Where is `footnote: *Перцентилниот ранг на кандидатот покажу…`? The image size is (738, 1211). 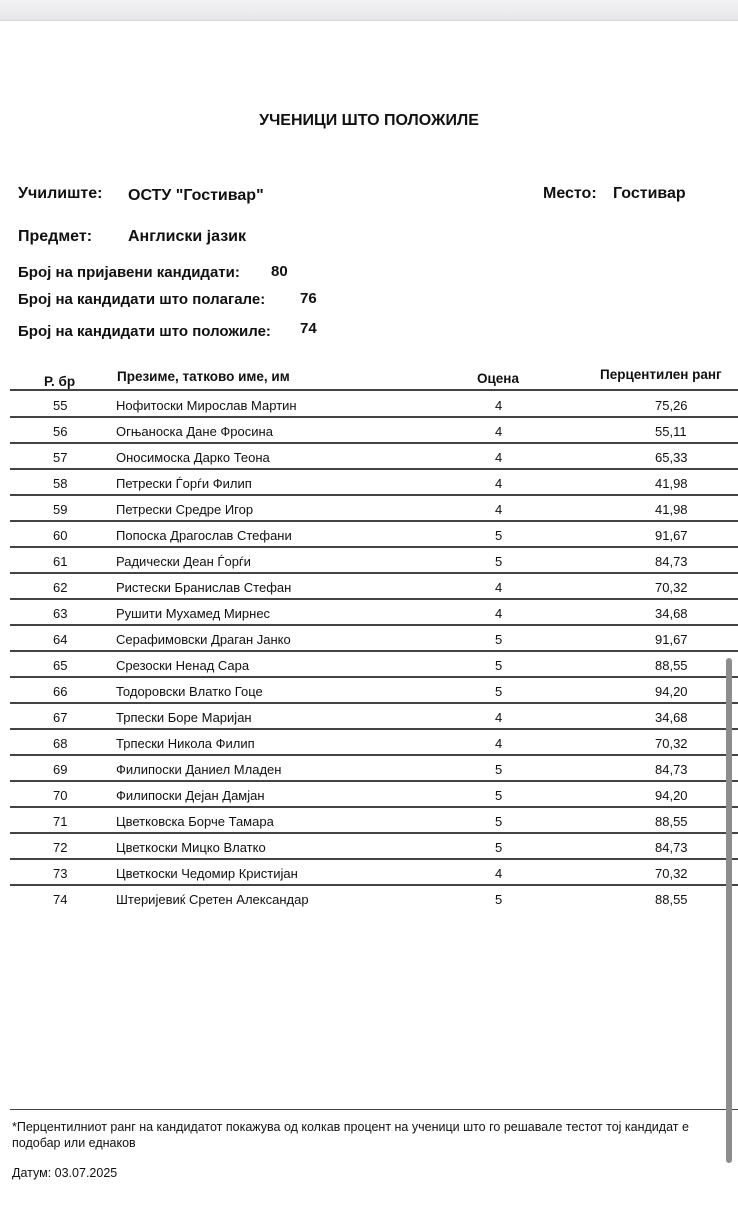
footnote: *Перцентилниот ранг на кандидатот покажу… is located at coordinates (350, 1135).